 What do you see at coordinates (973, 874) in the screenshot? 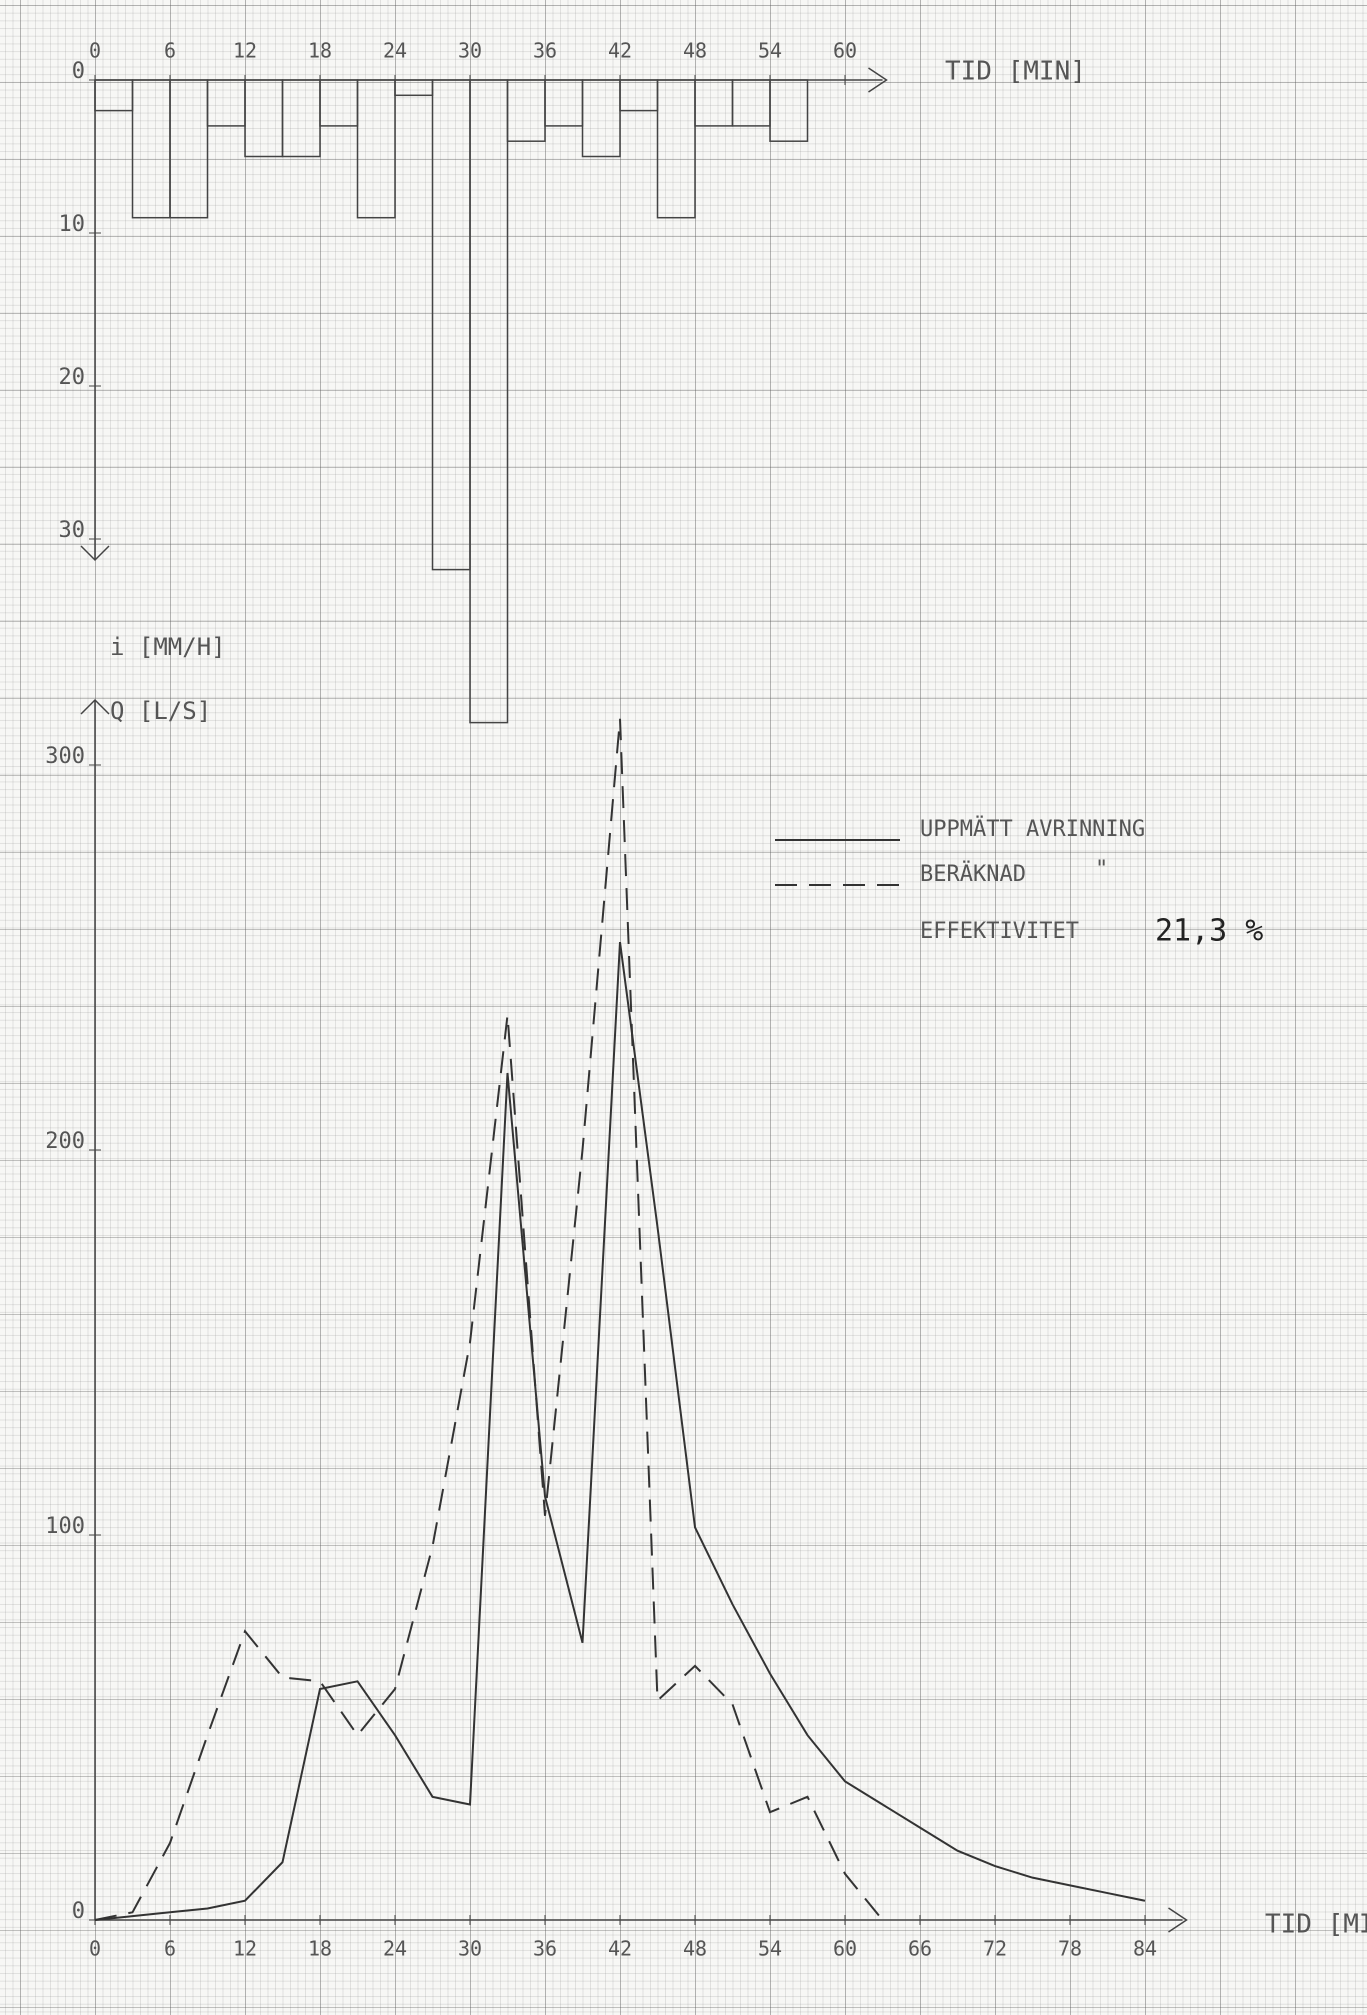
I see `legend-label: BERÄKNAD` at bounding box center [973, 874].